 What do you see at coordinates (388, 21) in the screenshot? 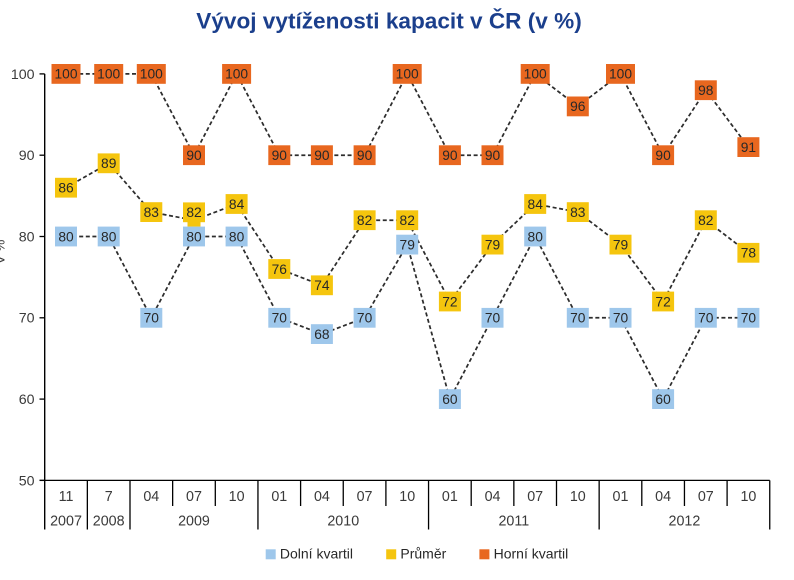
I see `svg-text:Vývoj vytíženosti kapacit v ČR: Vývoj vytíženosti kapacit v ČR (v %)` at bounding box center [388, 21].